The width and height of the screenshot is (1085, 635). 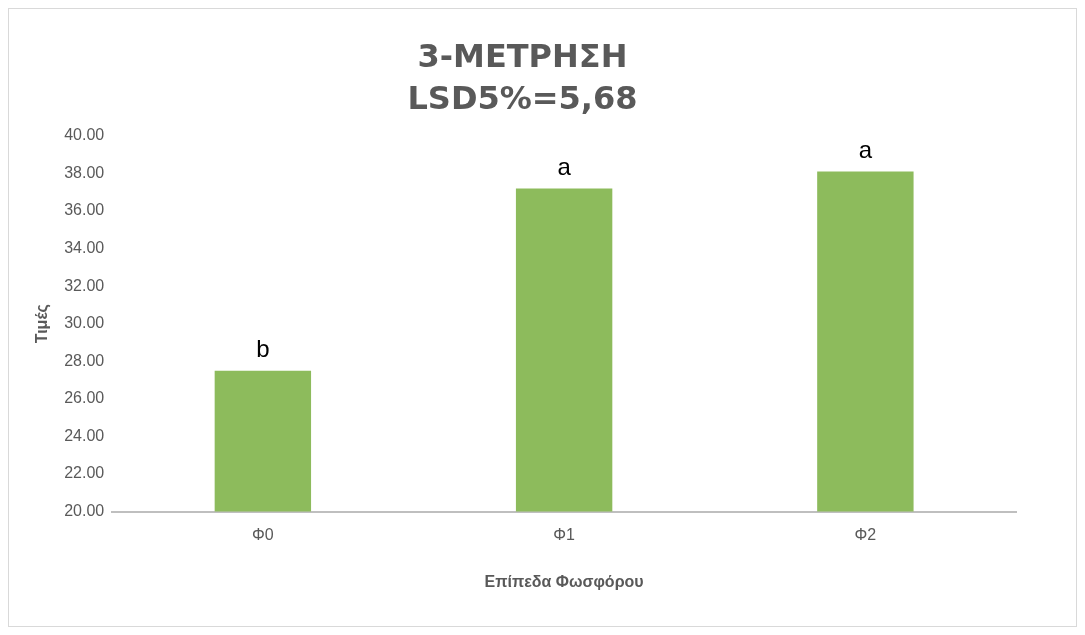 I want to click on x-tick-label: Φ0, so click(x=263, y=534).